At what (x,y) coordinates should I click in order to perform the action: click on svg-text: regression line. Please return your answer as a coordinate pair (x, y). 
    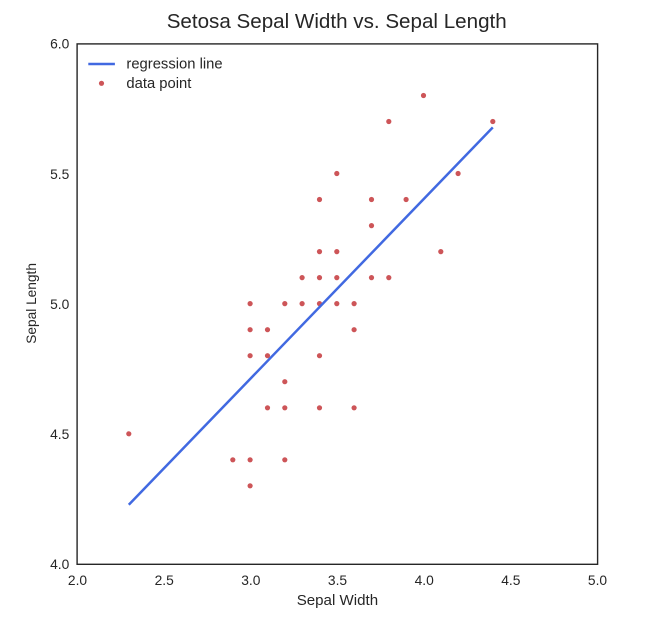
    Looking at the image, I should click on (174, 64).